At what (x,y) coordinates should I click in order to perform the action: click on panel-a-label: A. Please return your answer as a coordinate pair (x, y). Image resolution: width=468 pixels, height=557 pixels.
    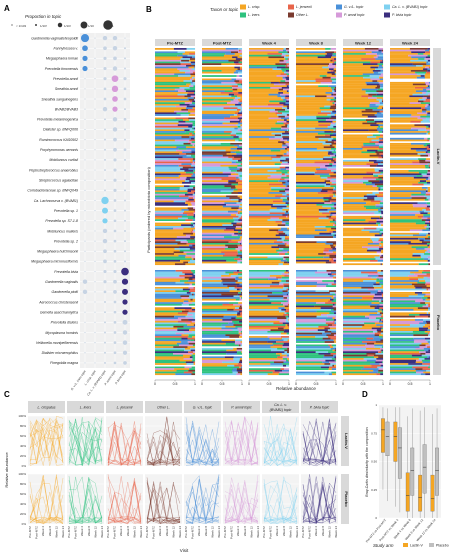
    Looking at the image, I should click on (7, 8).